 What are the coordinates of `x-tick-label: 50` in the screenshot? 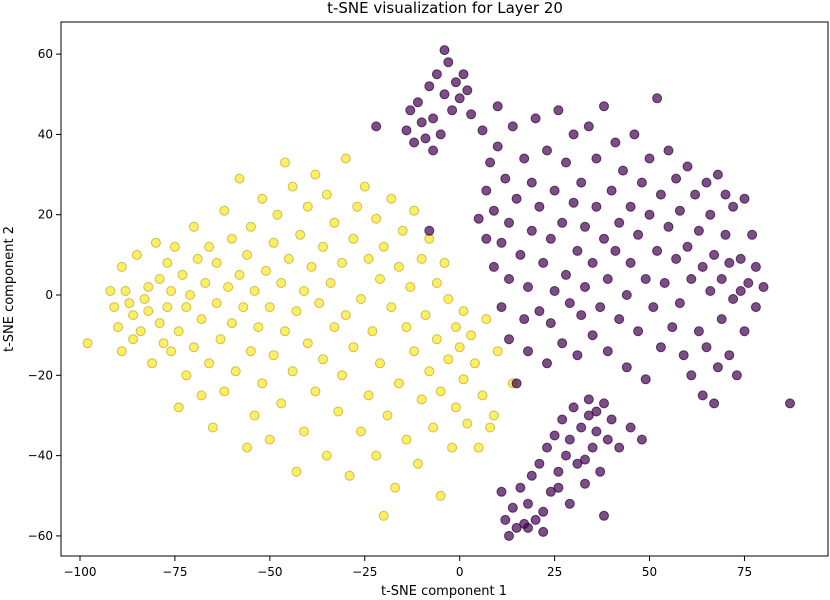 It's located at (649, 572).